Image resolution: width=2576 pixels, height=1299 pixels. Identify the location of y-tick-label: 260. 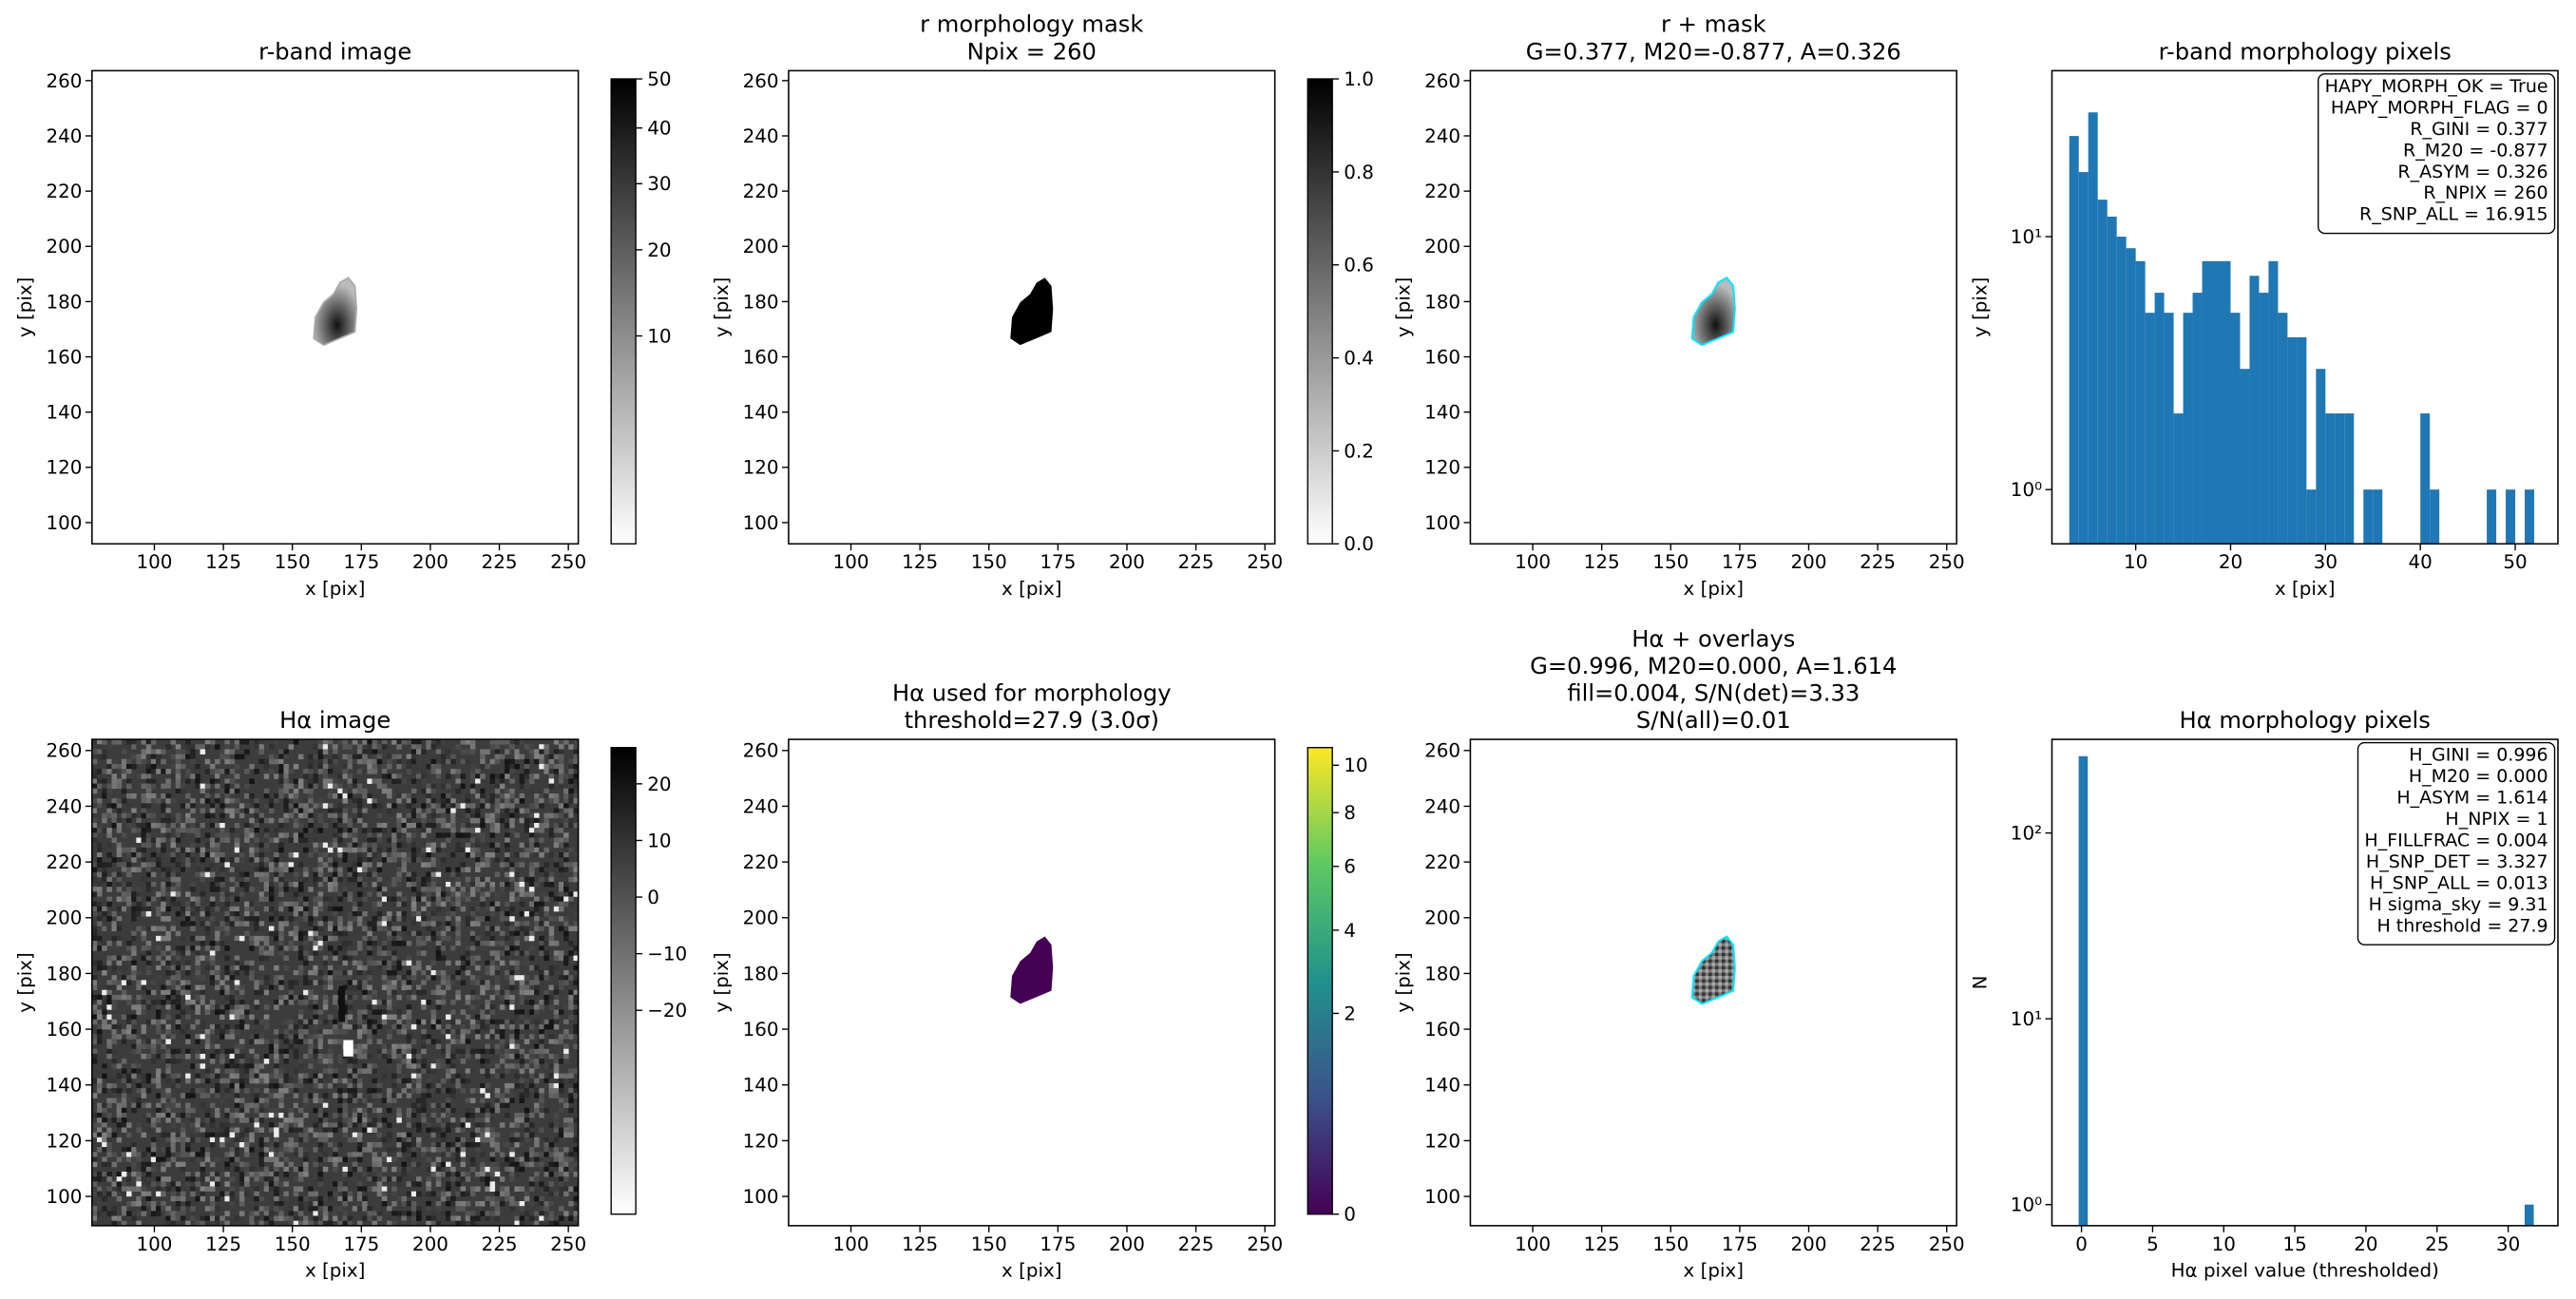
(65, 81).